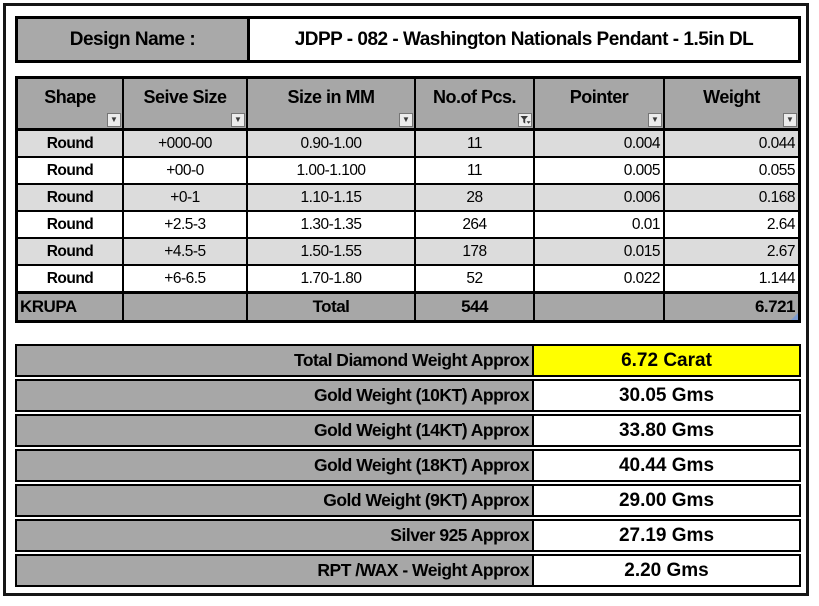 This screenshot has width=819, height=606. Describe the element at coordinates (274, 360) in the screenshot. I see `summary-label-cell: Total Diamond Weight Approx` at that location.